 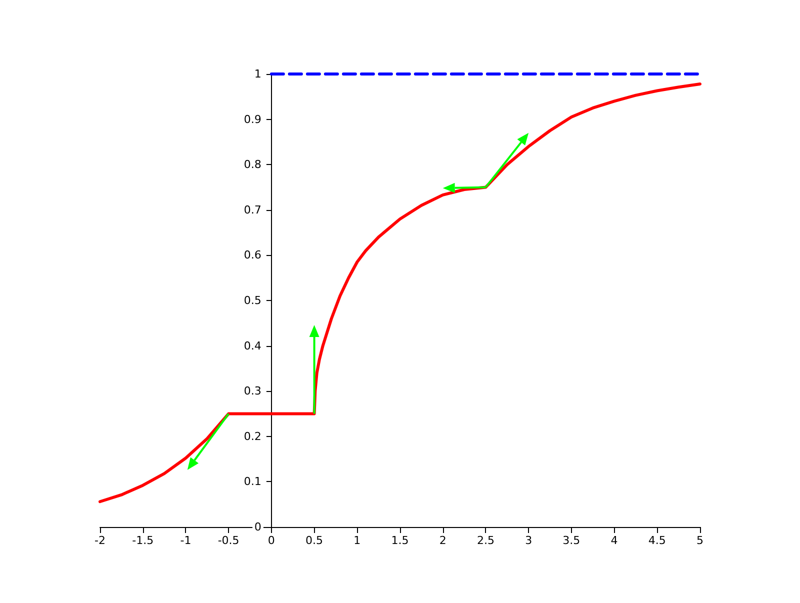 What do you see at coordinates (253, 436) in the screenshot?
I see `y-tick-label: 0.2` at bounding box center [253, 436].